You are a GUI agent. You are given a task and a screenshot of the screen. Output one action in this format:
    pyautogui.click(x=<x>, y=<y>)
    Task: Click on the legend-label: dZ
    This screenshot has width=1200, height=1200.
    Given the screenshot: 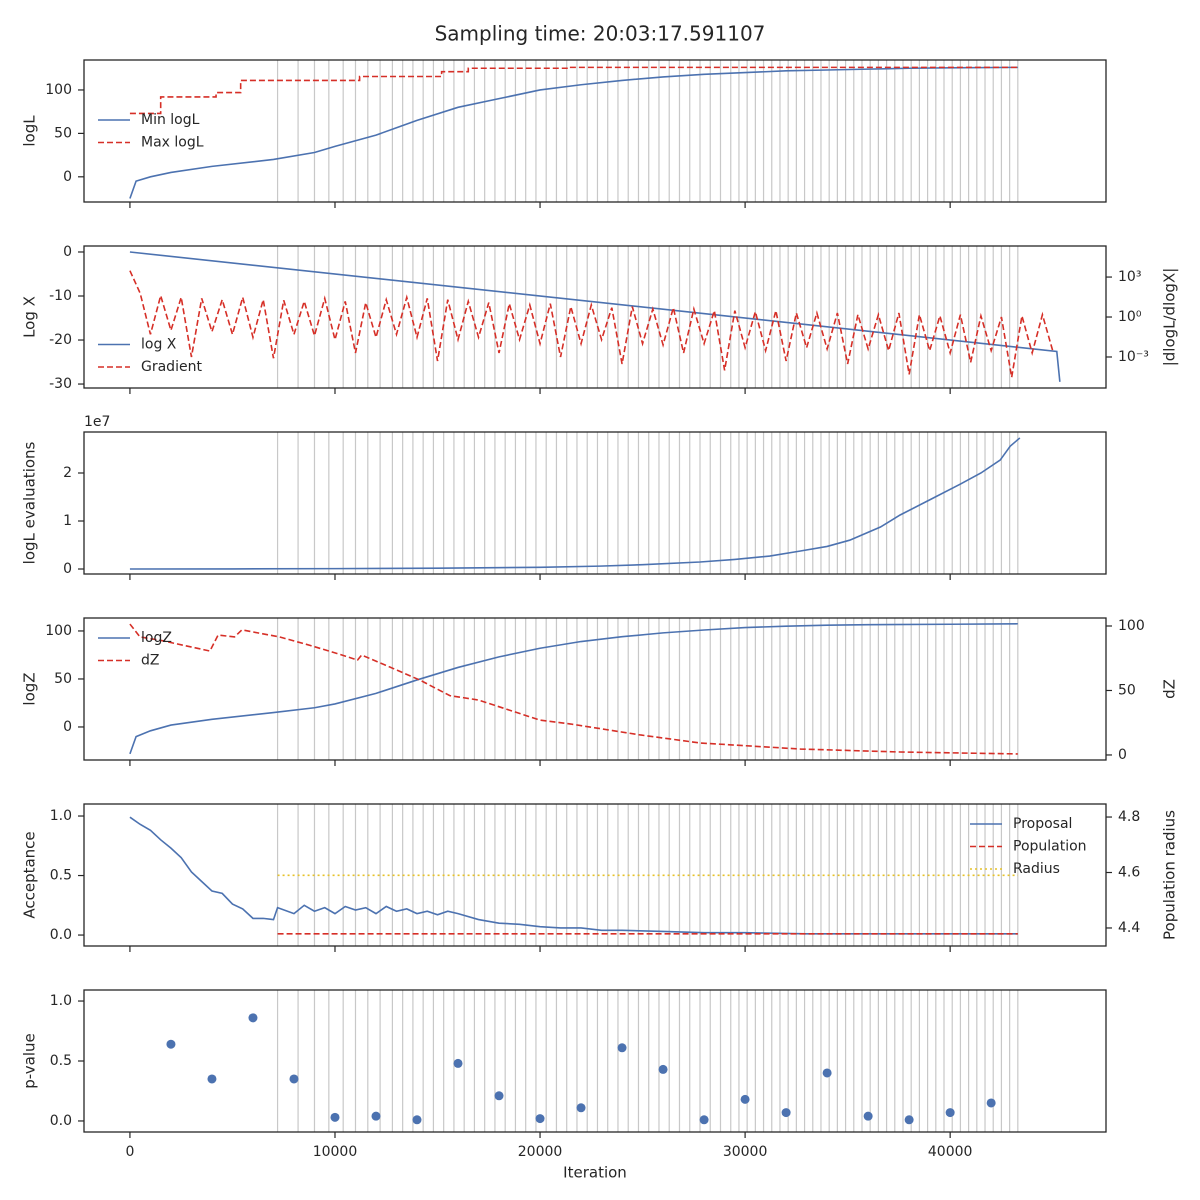 What is the action you would take?
    pyautogui.click(x=150, y=661)
    